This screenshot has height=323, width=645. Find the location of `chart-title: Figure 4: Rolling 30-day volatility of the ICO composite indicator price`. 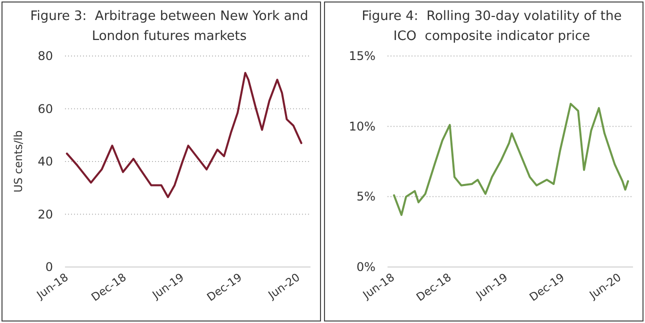

chart-title: Figure 4: Rolling 30-day volatility of the ICO composite indicator price is located at coordinates (492, 26).